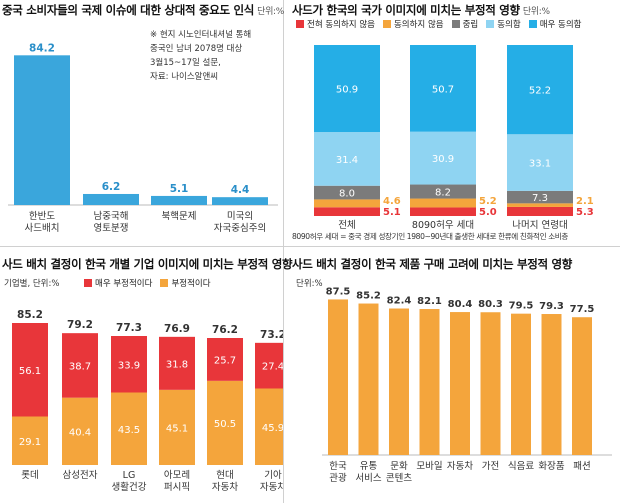  I want to click on data-label: 29.1, so click(30, 442).